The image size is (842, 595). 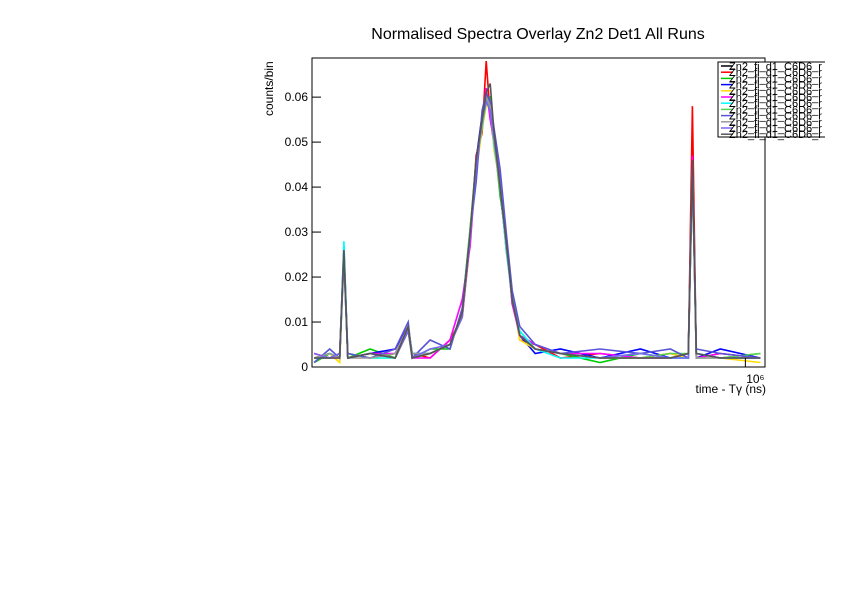 I want to click on y-tick-label: 0.06, so click(x=297, y=97).